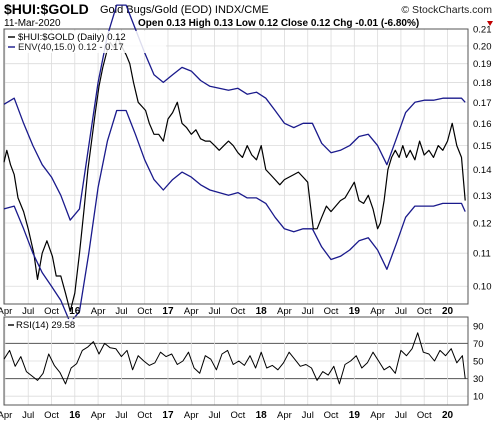 The width and height of the screenshot is (497, 434). I want to click on price-y-tick-label: 0.19, so click(482, 64).